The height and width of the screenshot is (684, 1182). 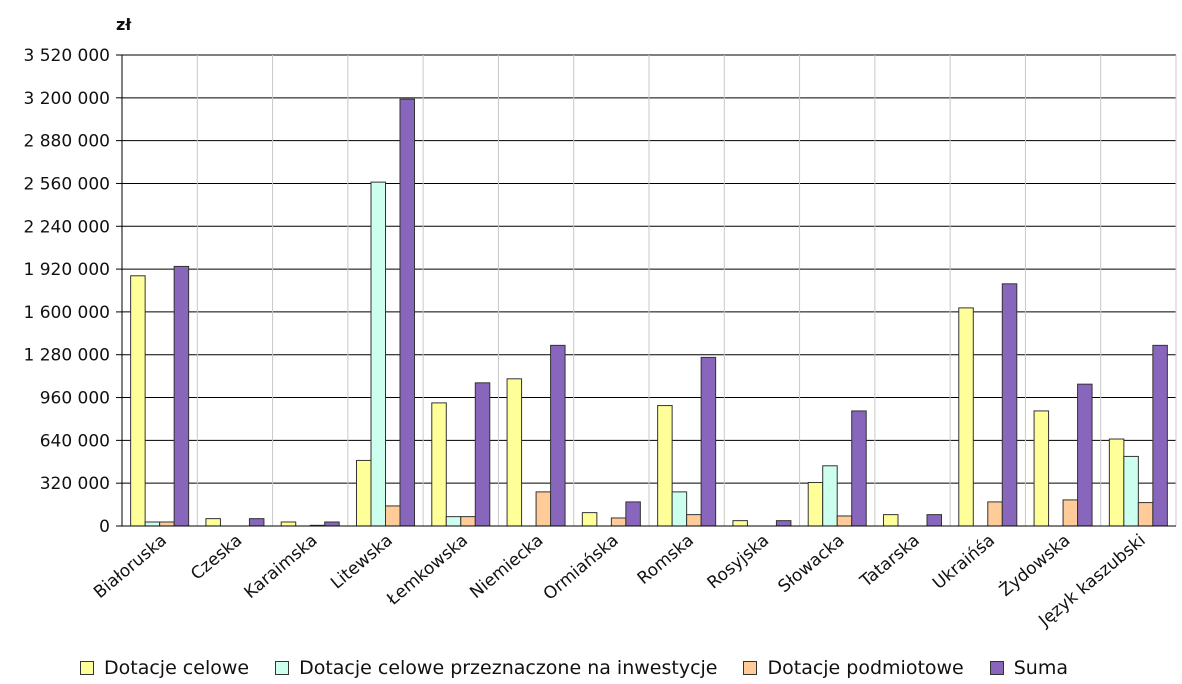 I want to click on x-tick-label: Łemkowska, so click(x=427, y=571).